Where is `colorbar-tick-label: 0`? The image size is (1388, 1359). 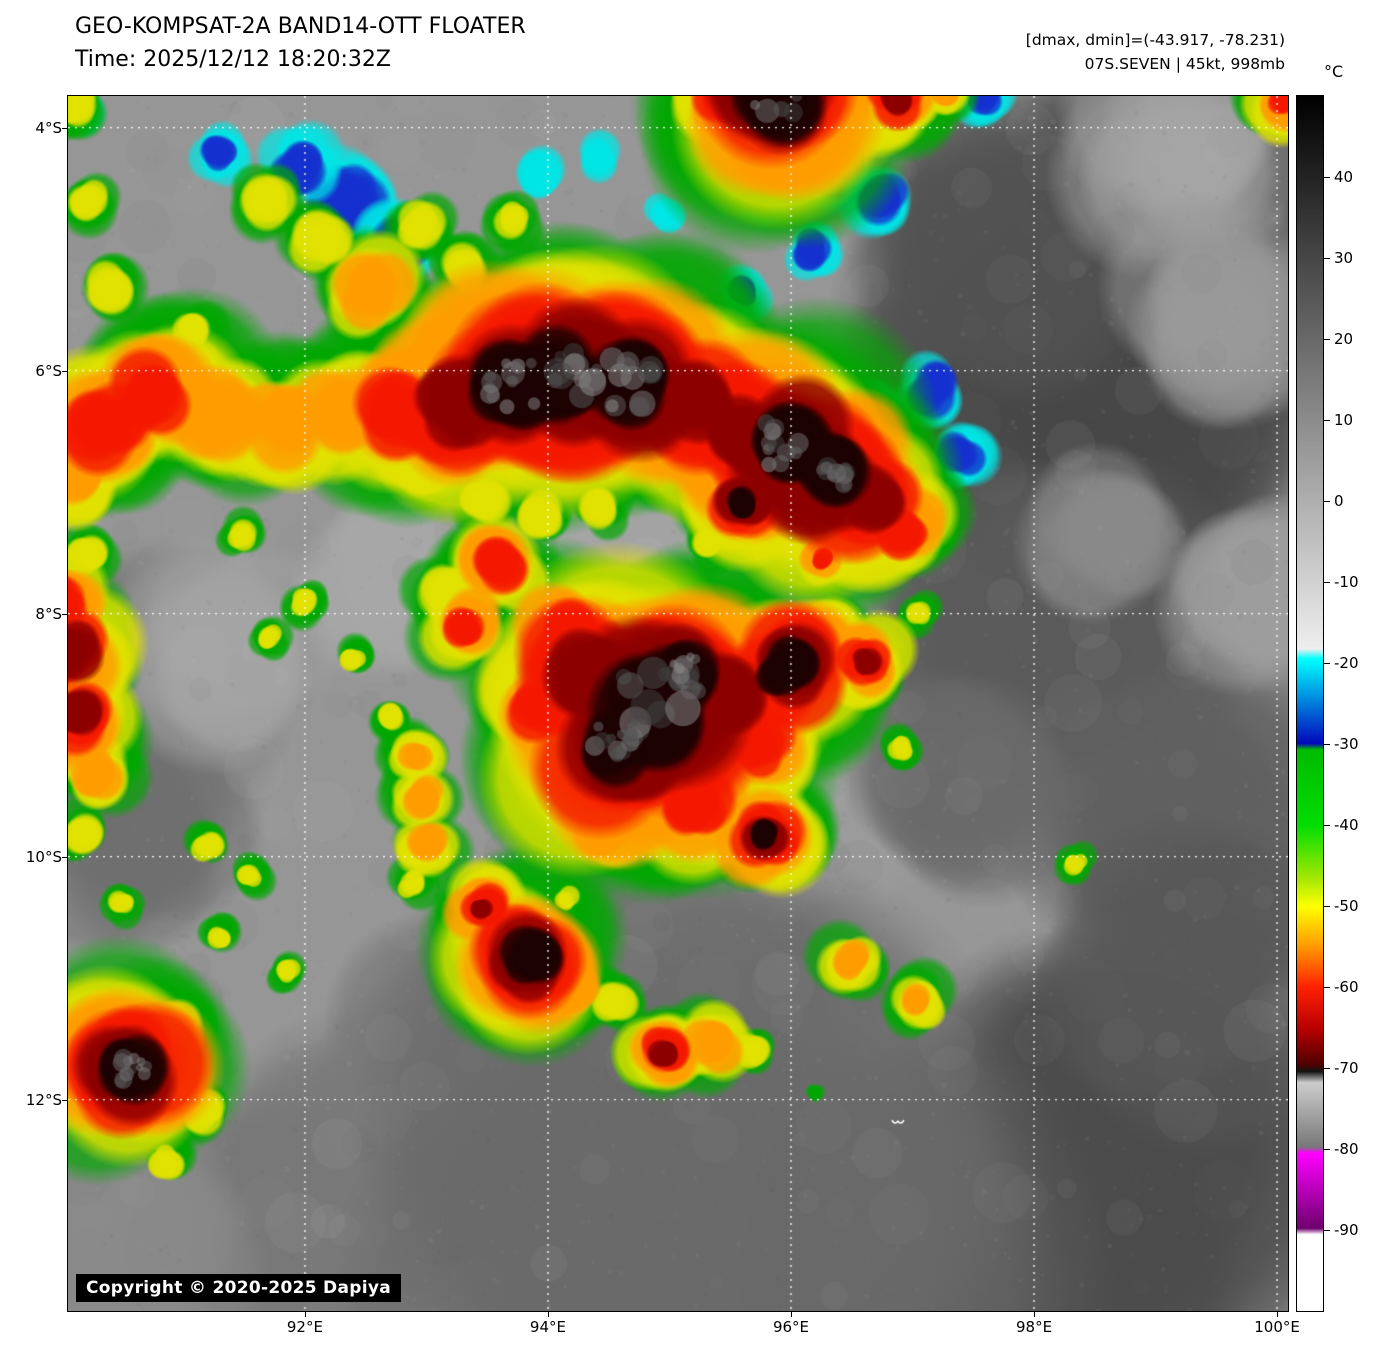 colorbar-tick-label: 0 is located at coordinates (1339, 501).